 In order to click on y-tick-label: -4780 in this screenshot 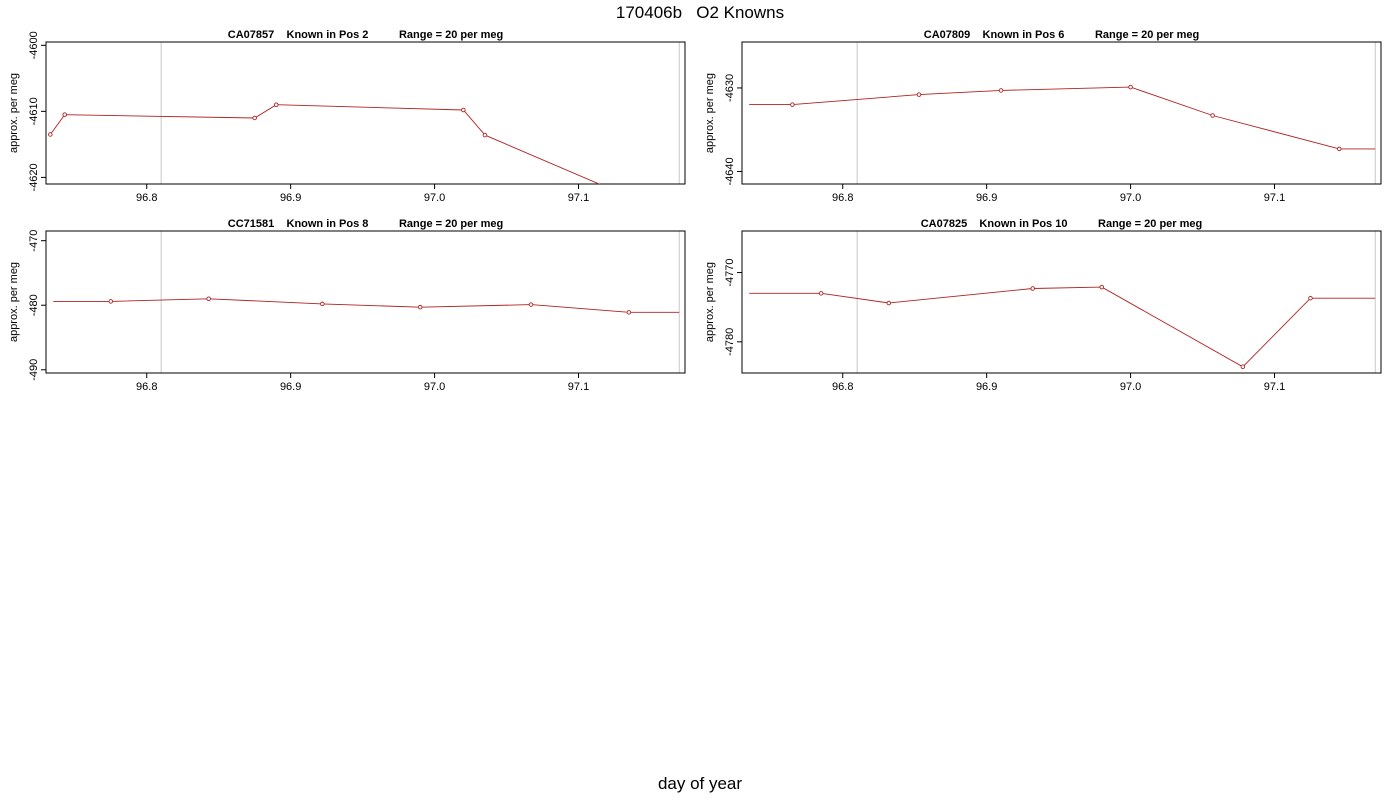, I will do `click(730, 342)`.